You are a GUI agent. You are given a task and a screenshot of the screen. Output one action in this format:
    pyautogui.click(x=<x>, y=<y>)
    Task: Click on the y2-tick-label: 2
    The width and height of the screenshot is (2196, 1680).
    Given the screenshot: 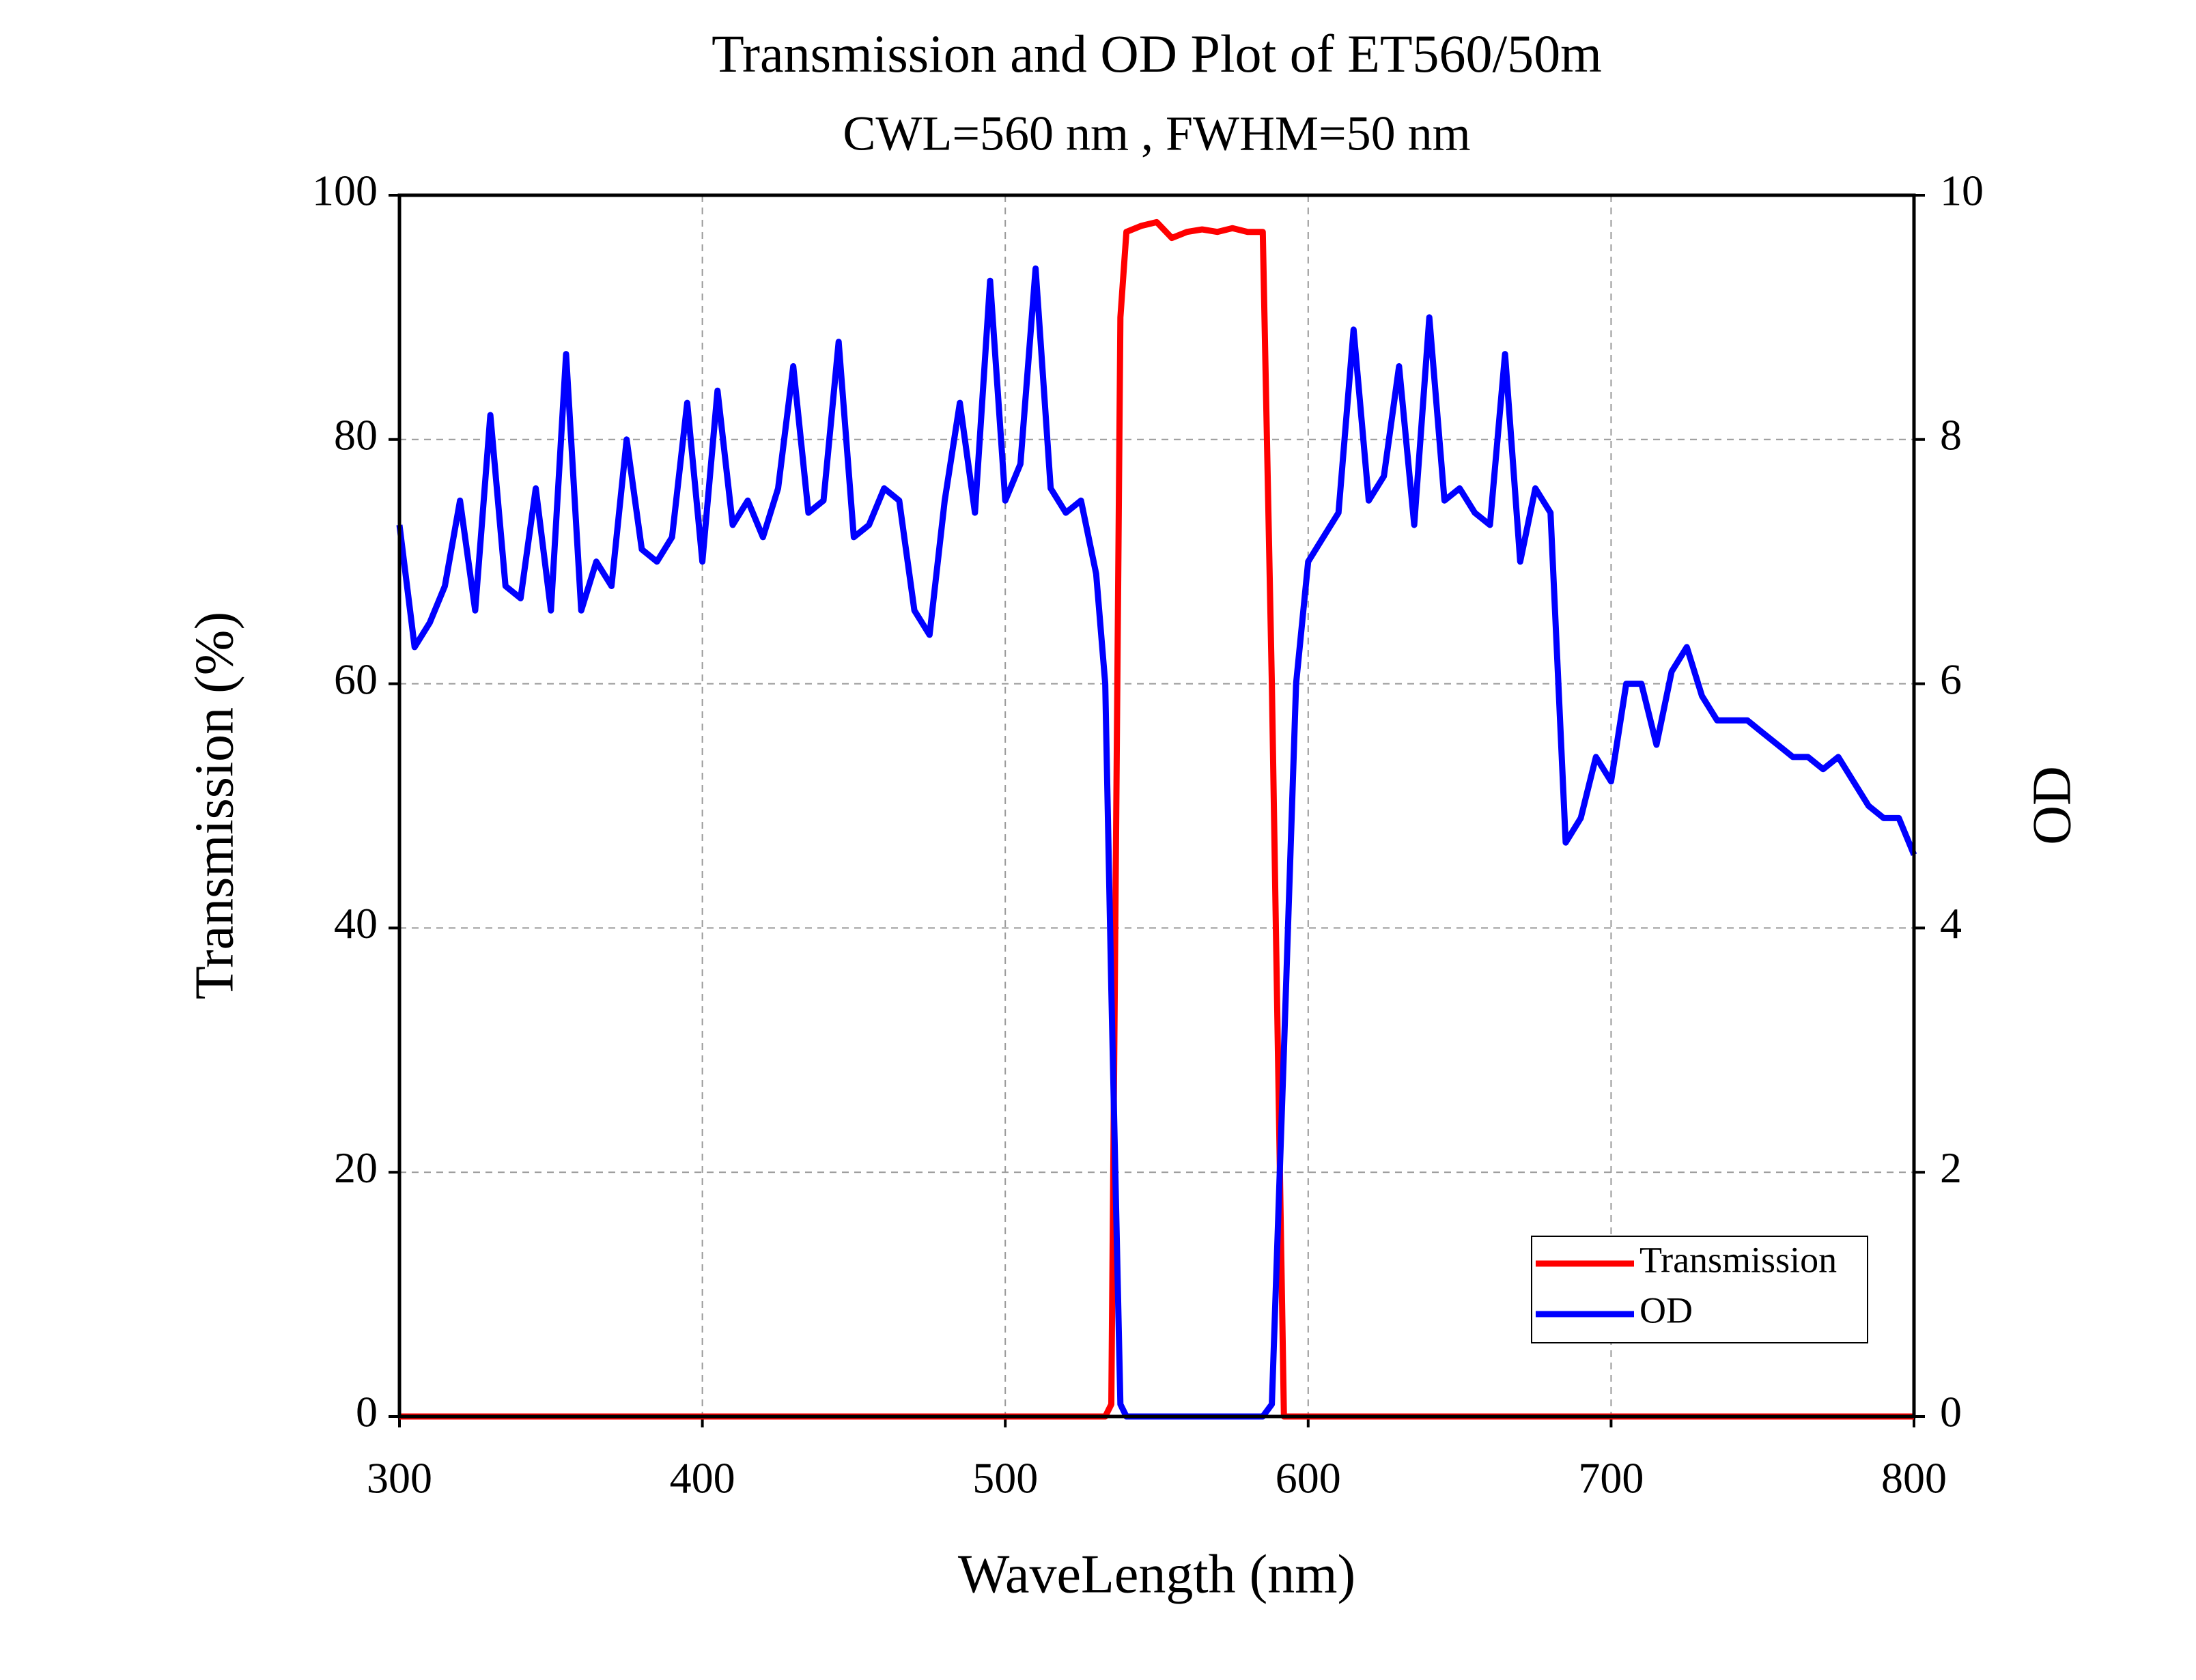 What is the action you would take?
    pyautogui.click(x=1951, y=1167)
    